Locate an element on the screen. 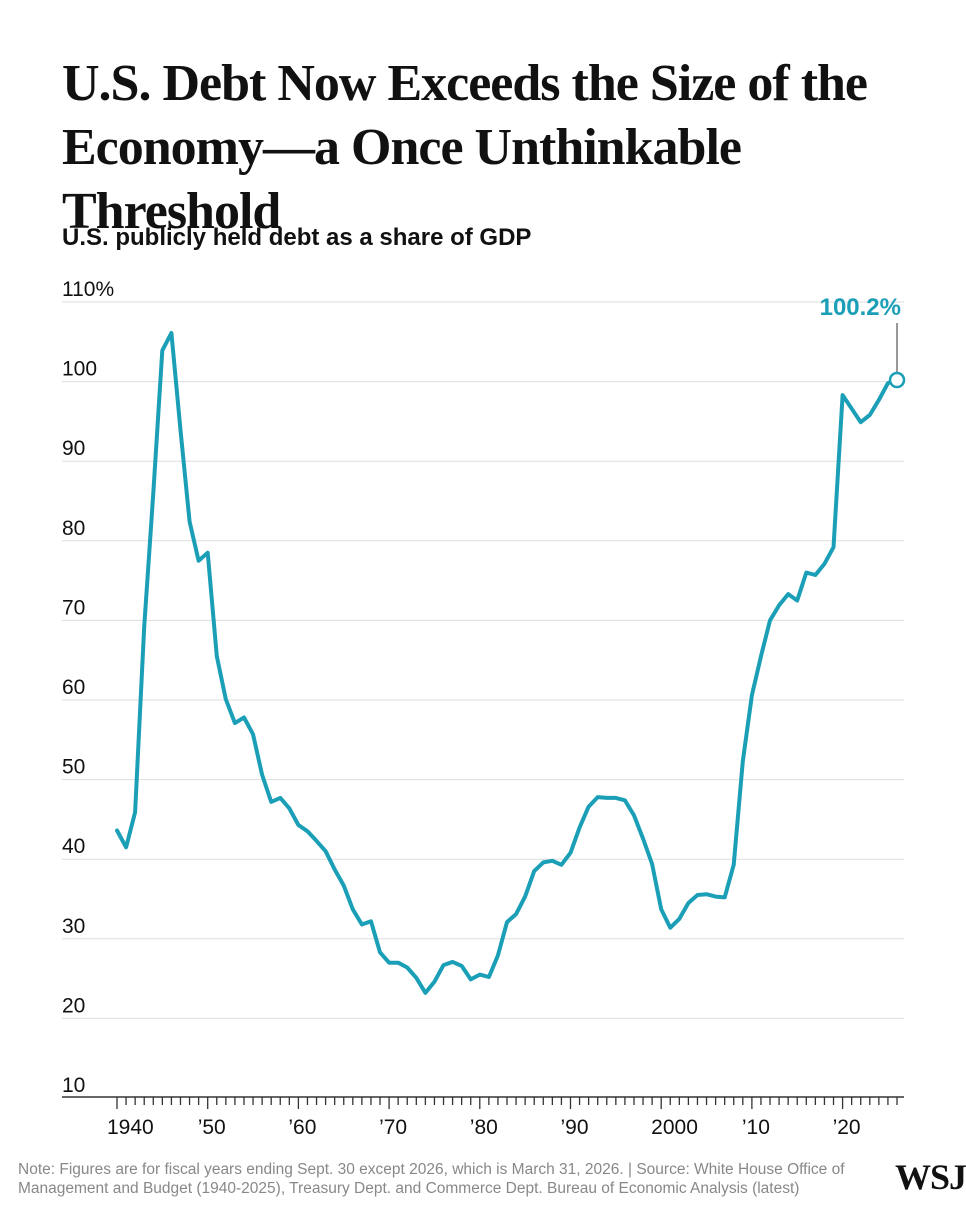 This screenshot has height=1208, width=966. x-tick-label: ’80 is located at coordinates (484, 1127).